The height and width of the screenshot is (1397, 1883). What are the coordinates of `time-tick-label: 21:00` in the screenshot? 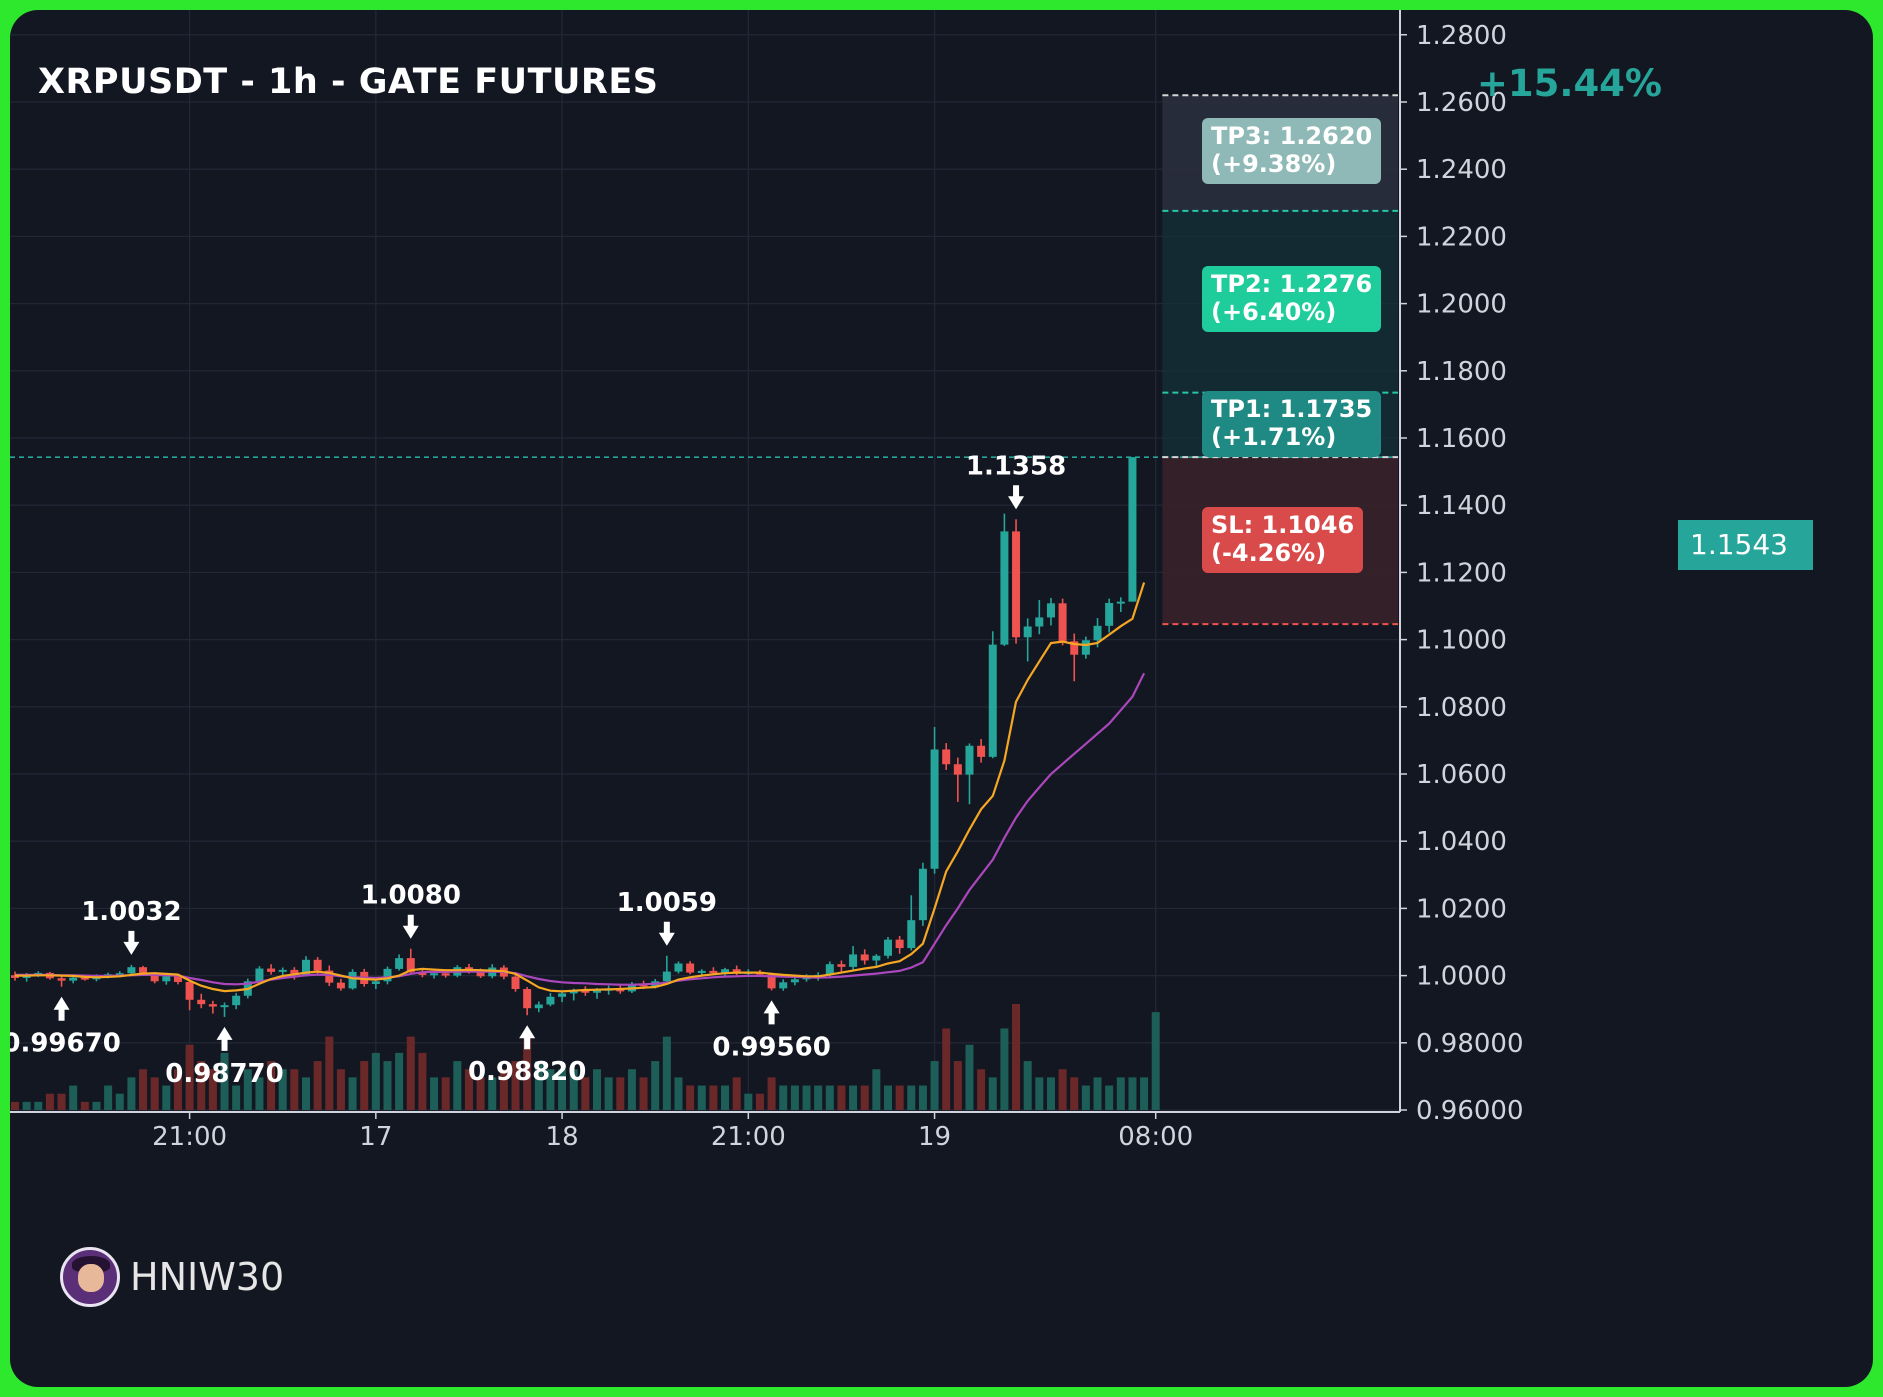 It's located at (189, 1137).